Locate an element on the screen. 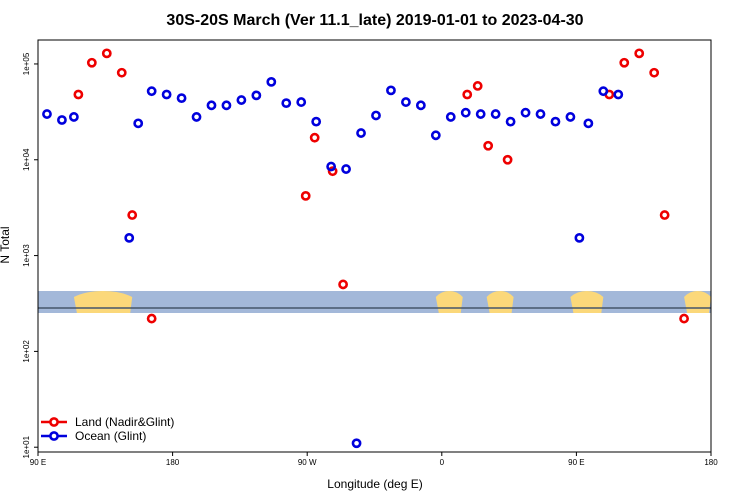 This screenshot has height=500, width=750. x-tick-label: 90 W is located at coordinates (307, 462).